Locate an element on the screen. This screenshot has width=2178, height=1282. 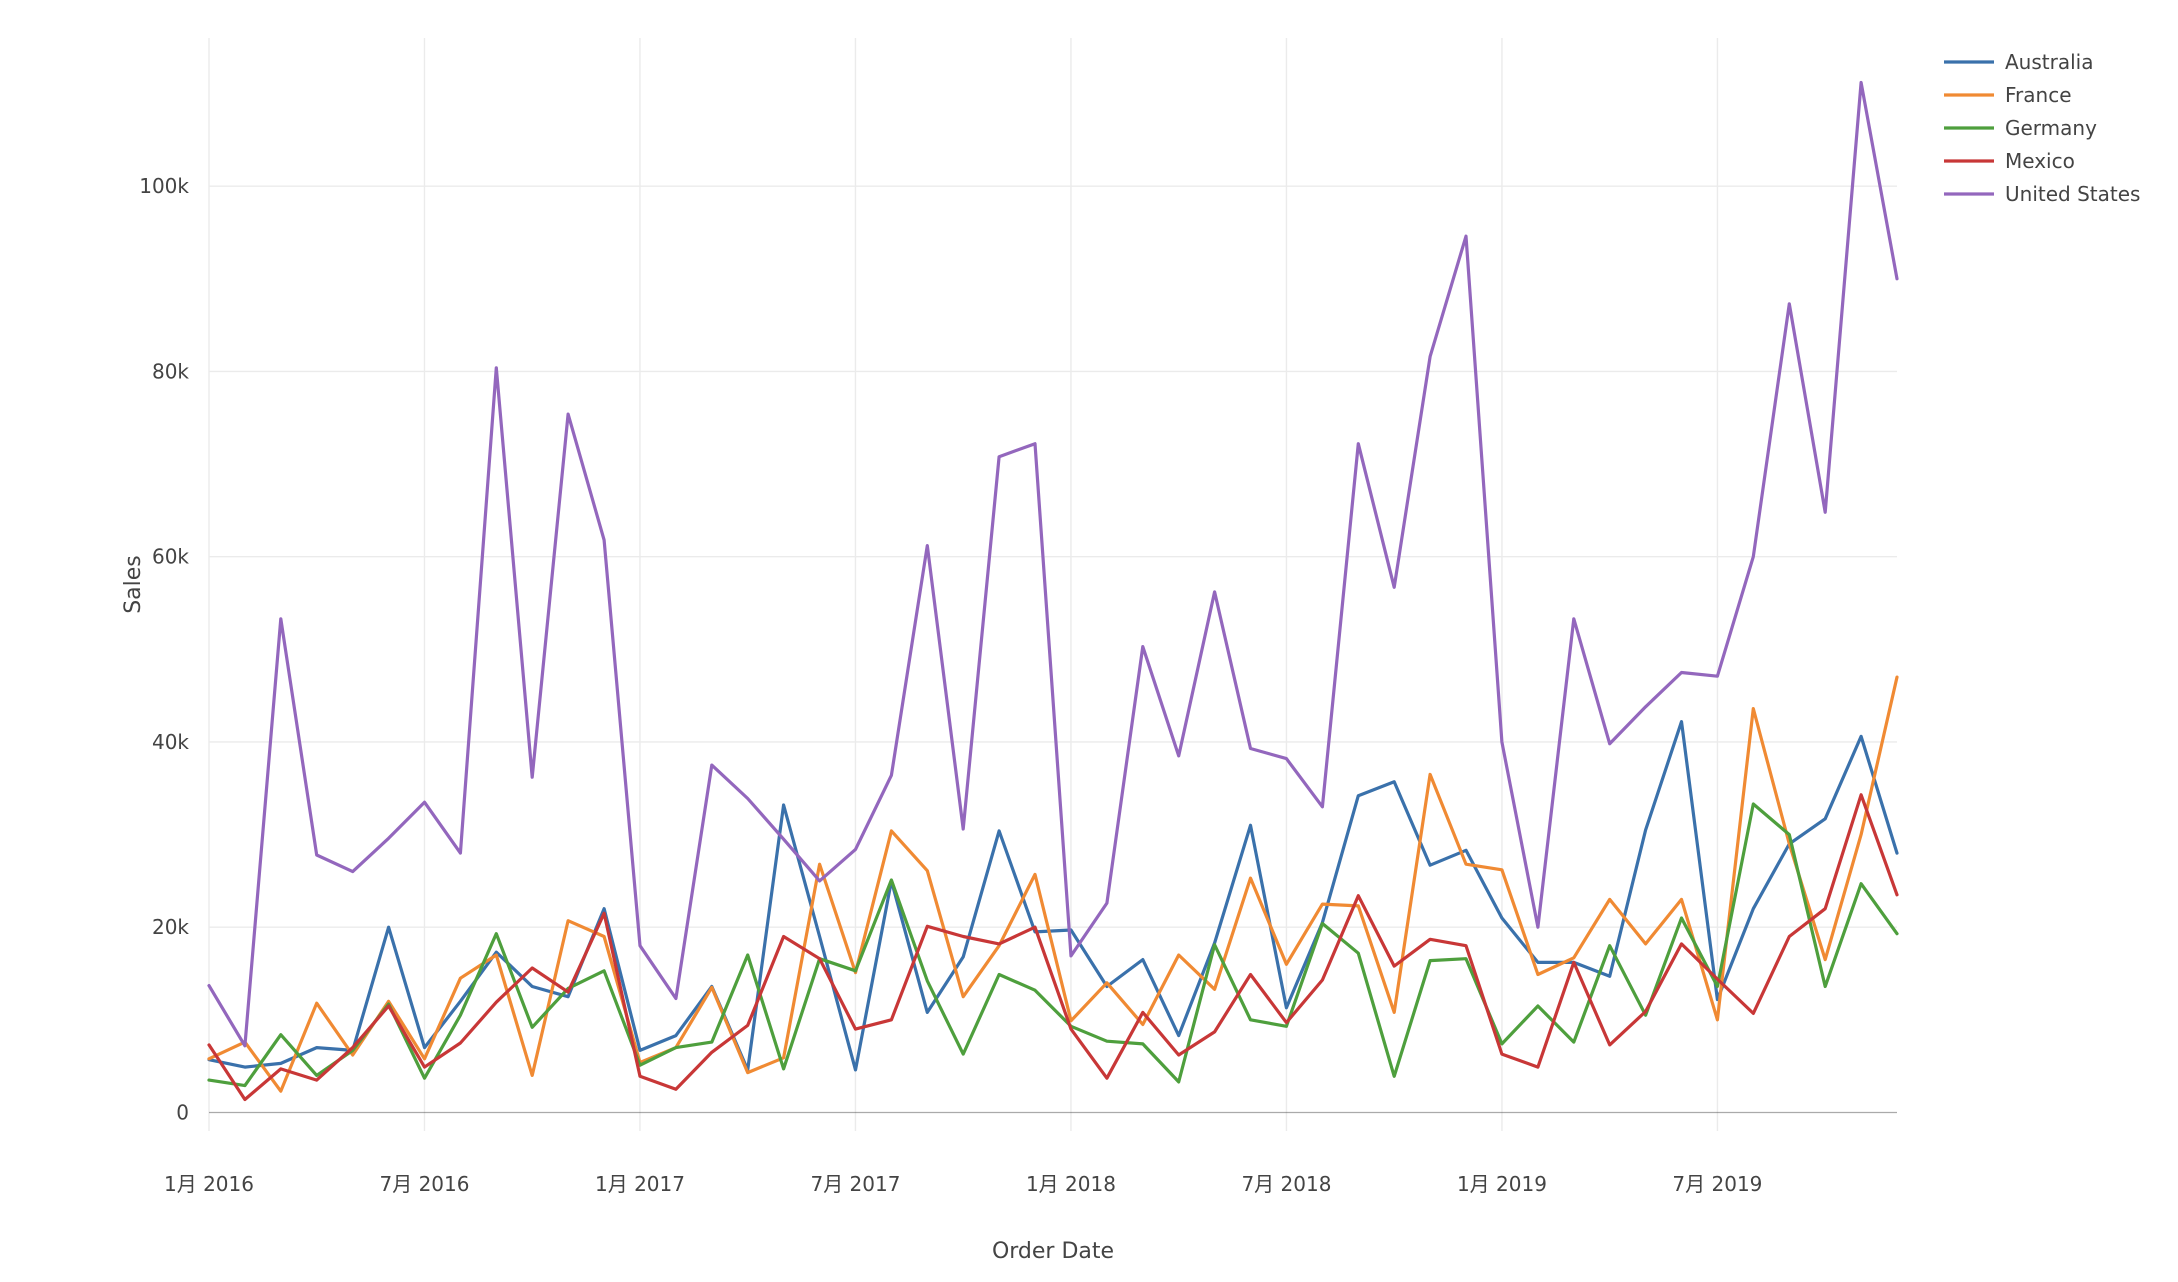
legend-item-australia: Australia is located at coordinates (2018, 62).